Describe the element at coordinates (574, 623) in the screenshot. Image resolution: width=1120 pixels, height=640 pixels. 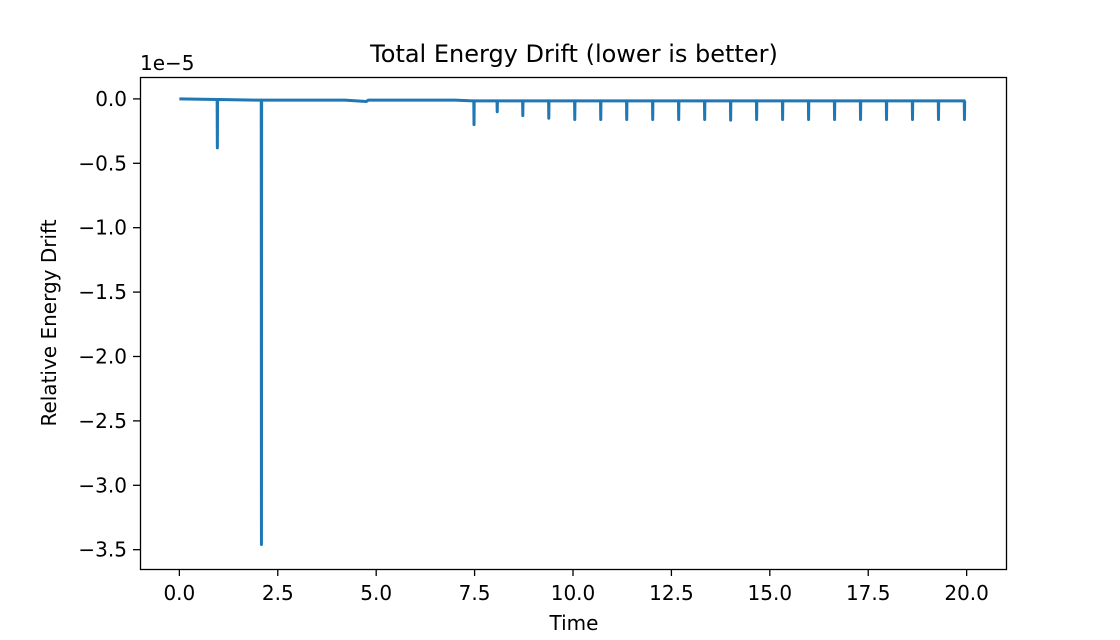
I see `x-axis-title: Time` at that location.